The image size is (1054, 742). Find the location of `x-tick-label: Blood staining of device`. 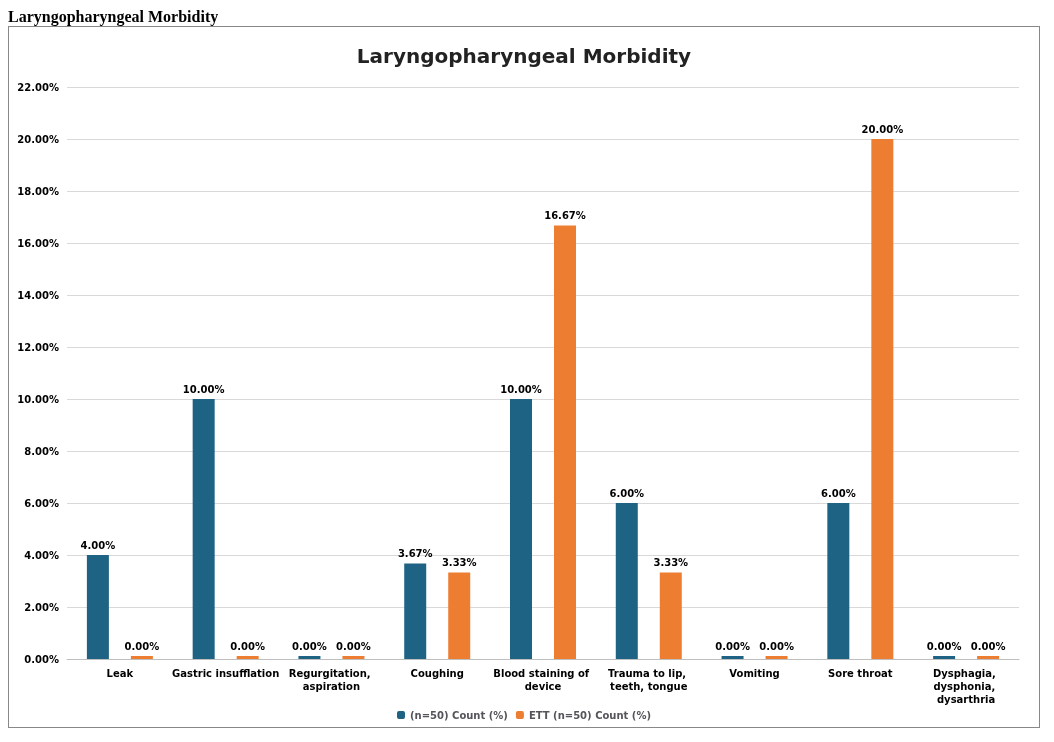

x-tick-label: Blood staining of device is located at coordinates (543, 680).